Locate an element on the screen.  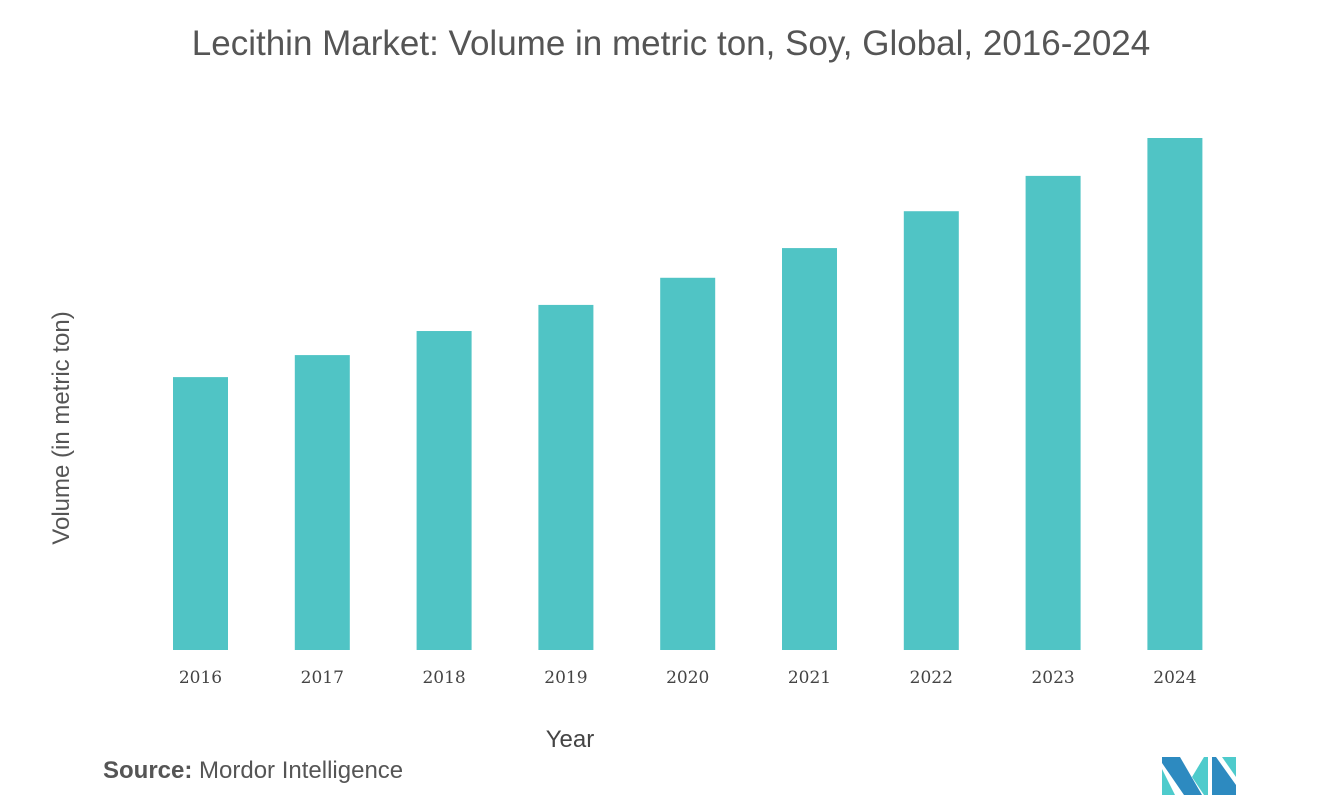
bar-2023 is located at coordinates (1053, 412).